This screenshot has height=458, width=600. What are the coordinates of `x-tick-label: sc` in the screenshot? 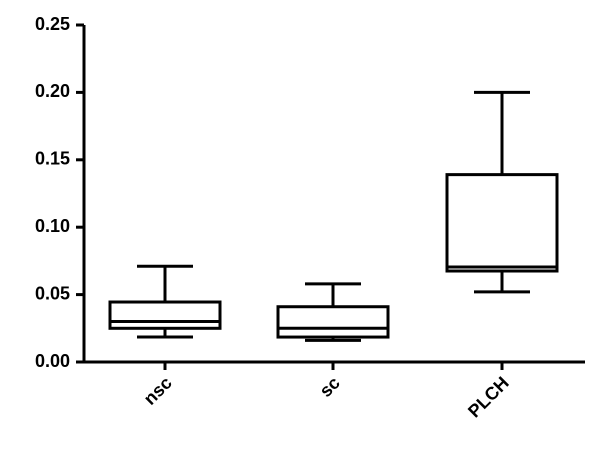 It's located at (330, 387).